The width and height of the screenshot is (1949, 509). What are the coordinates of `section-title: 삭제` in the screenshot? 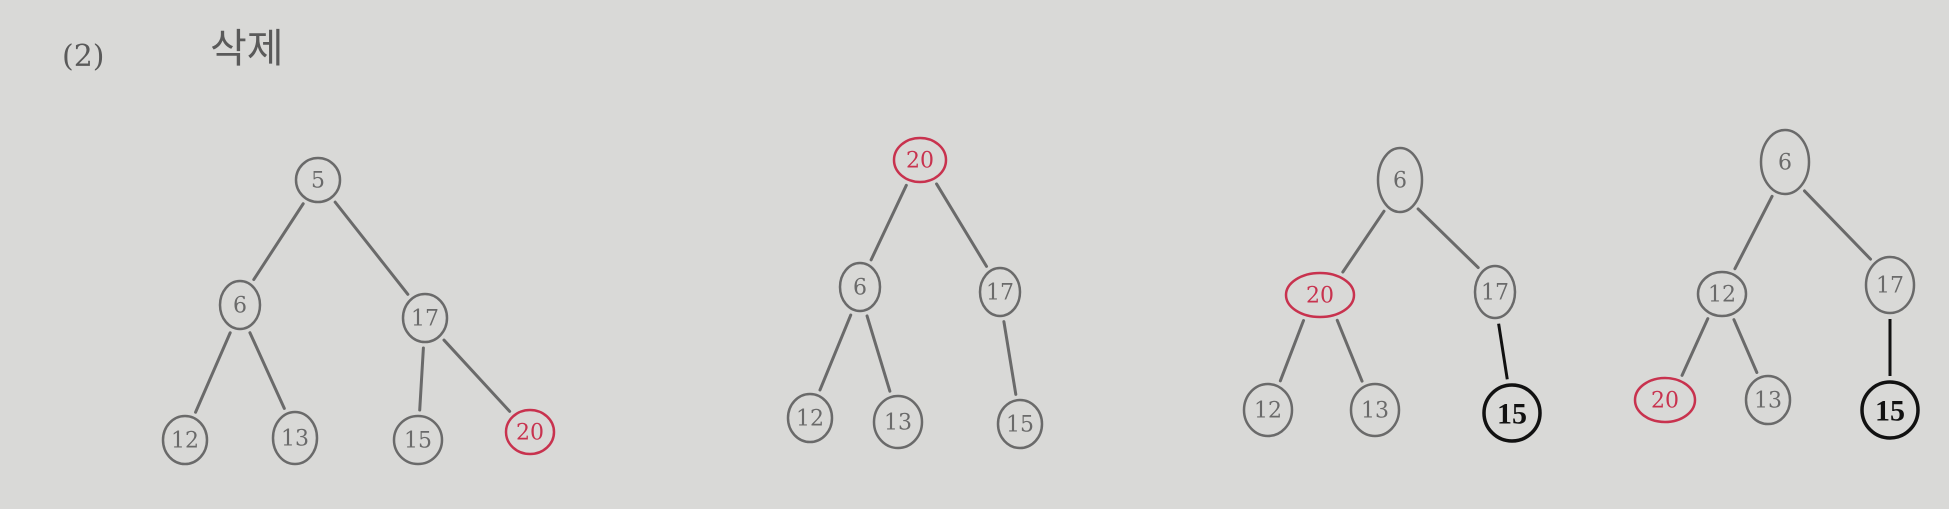 It's located at (247, 49).